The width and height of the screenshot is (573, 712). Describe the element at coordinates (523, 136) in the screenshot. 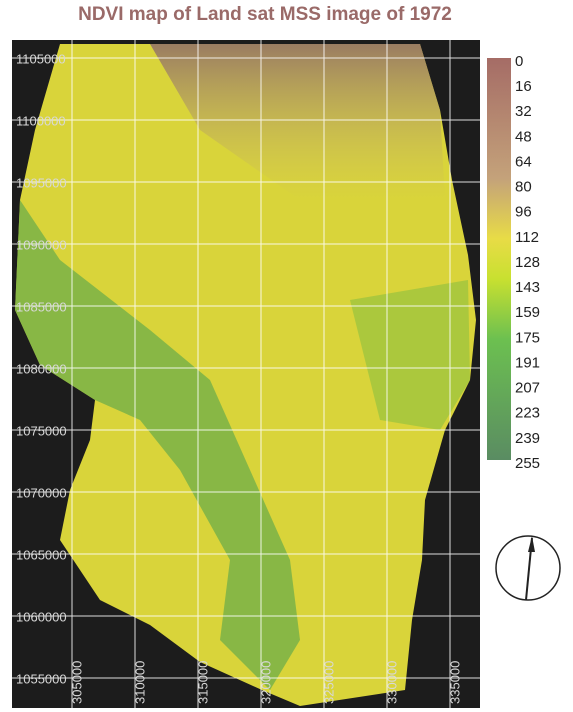

I see `legend-label: 48` at that location.